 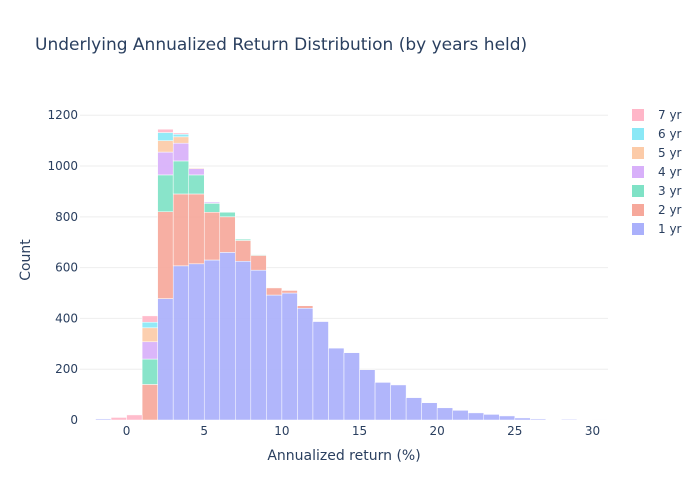 I want to click on x-axis-ticks: 0 5 10 15 20 25 30, so click(x=361, y=431).